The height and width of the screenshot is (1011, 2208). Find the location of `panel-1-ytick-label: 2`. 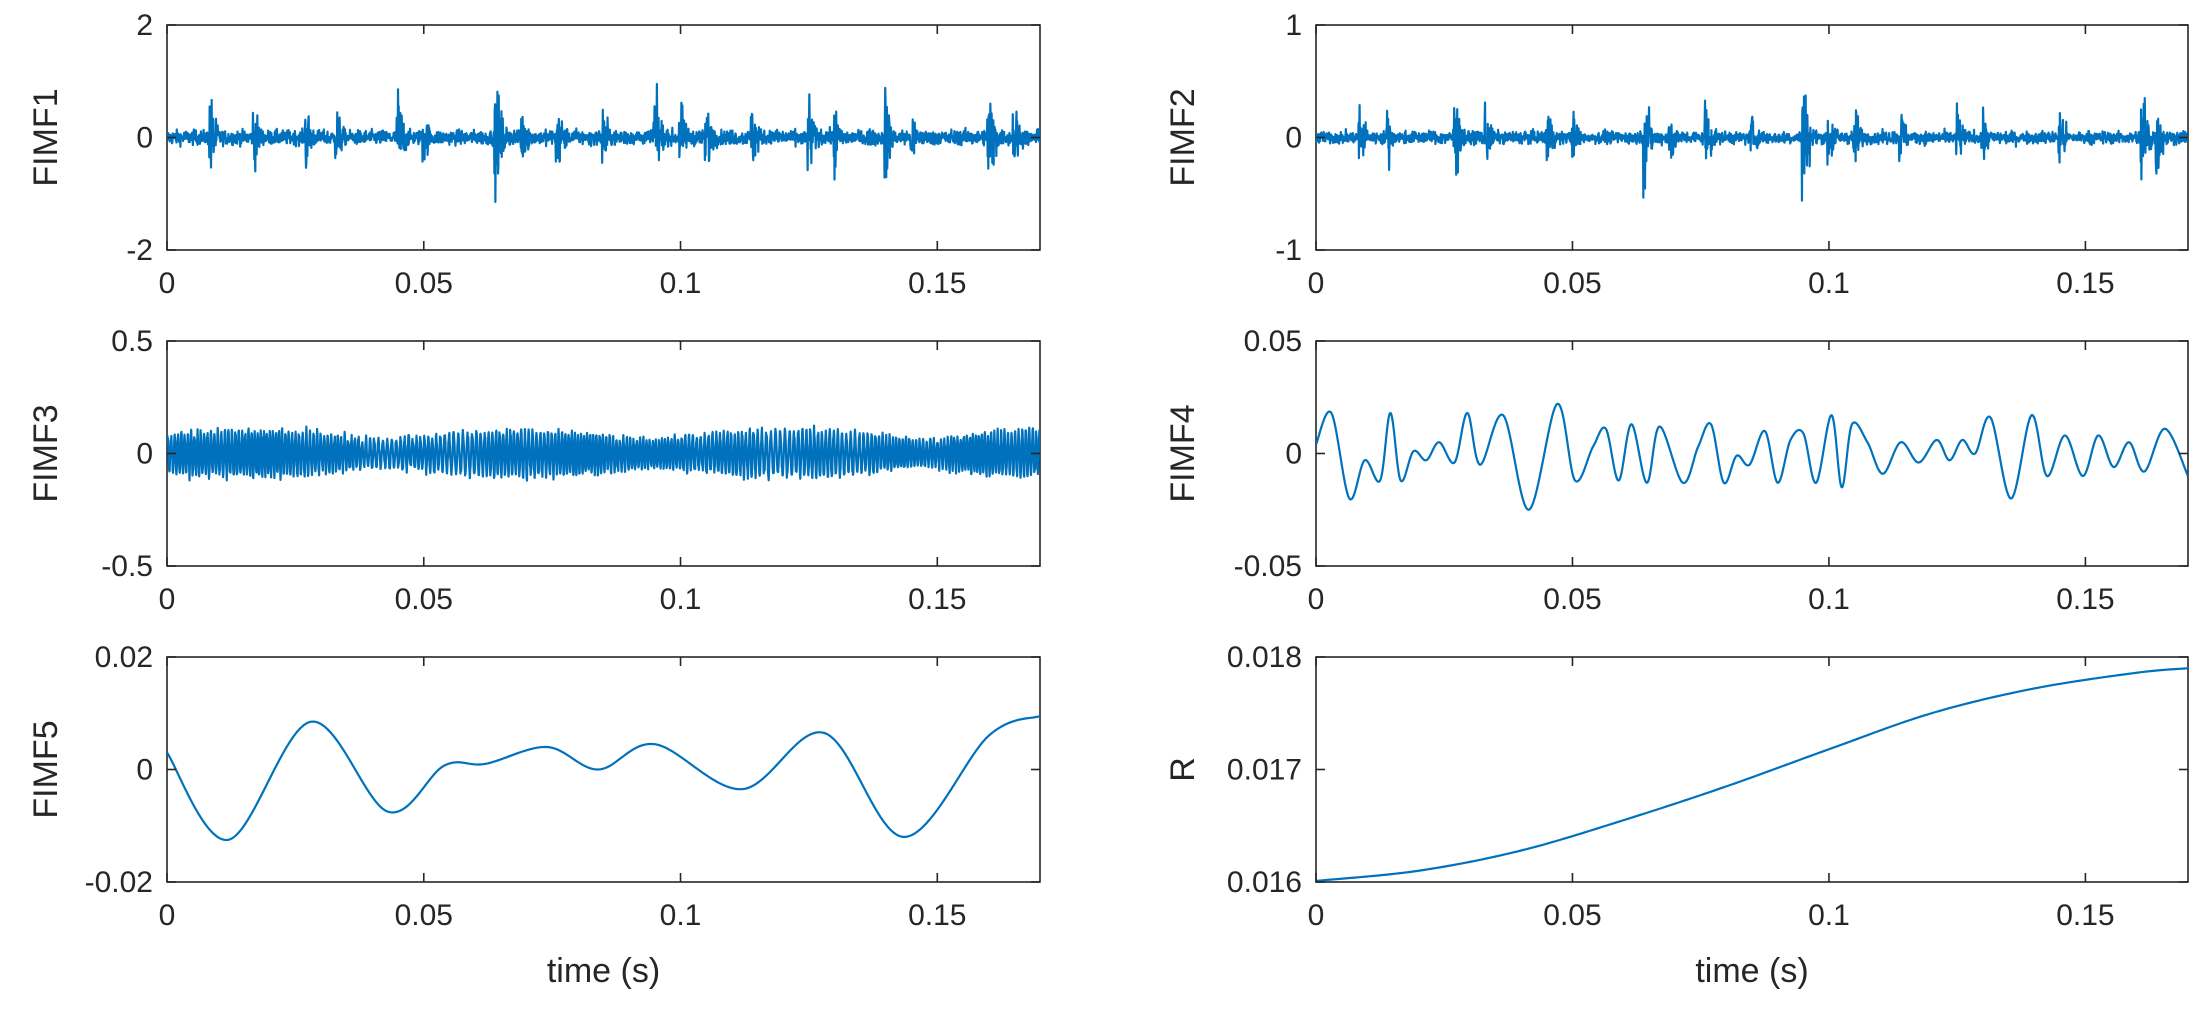

panel-1-ytick-label: 2 is located at coordinates (144, 25).